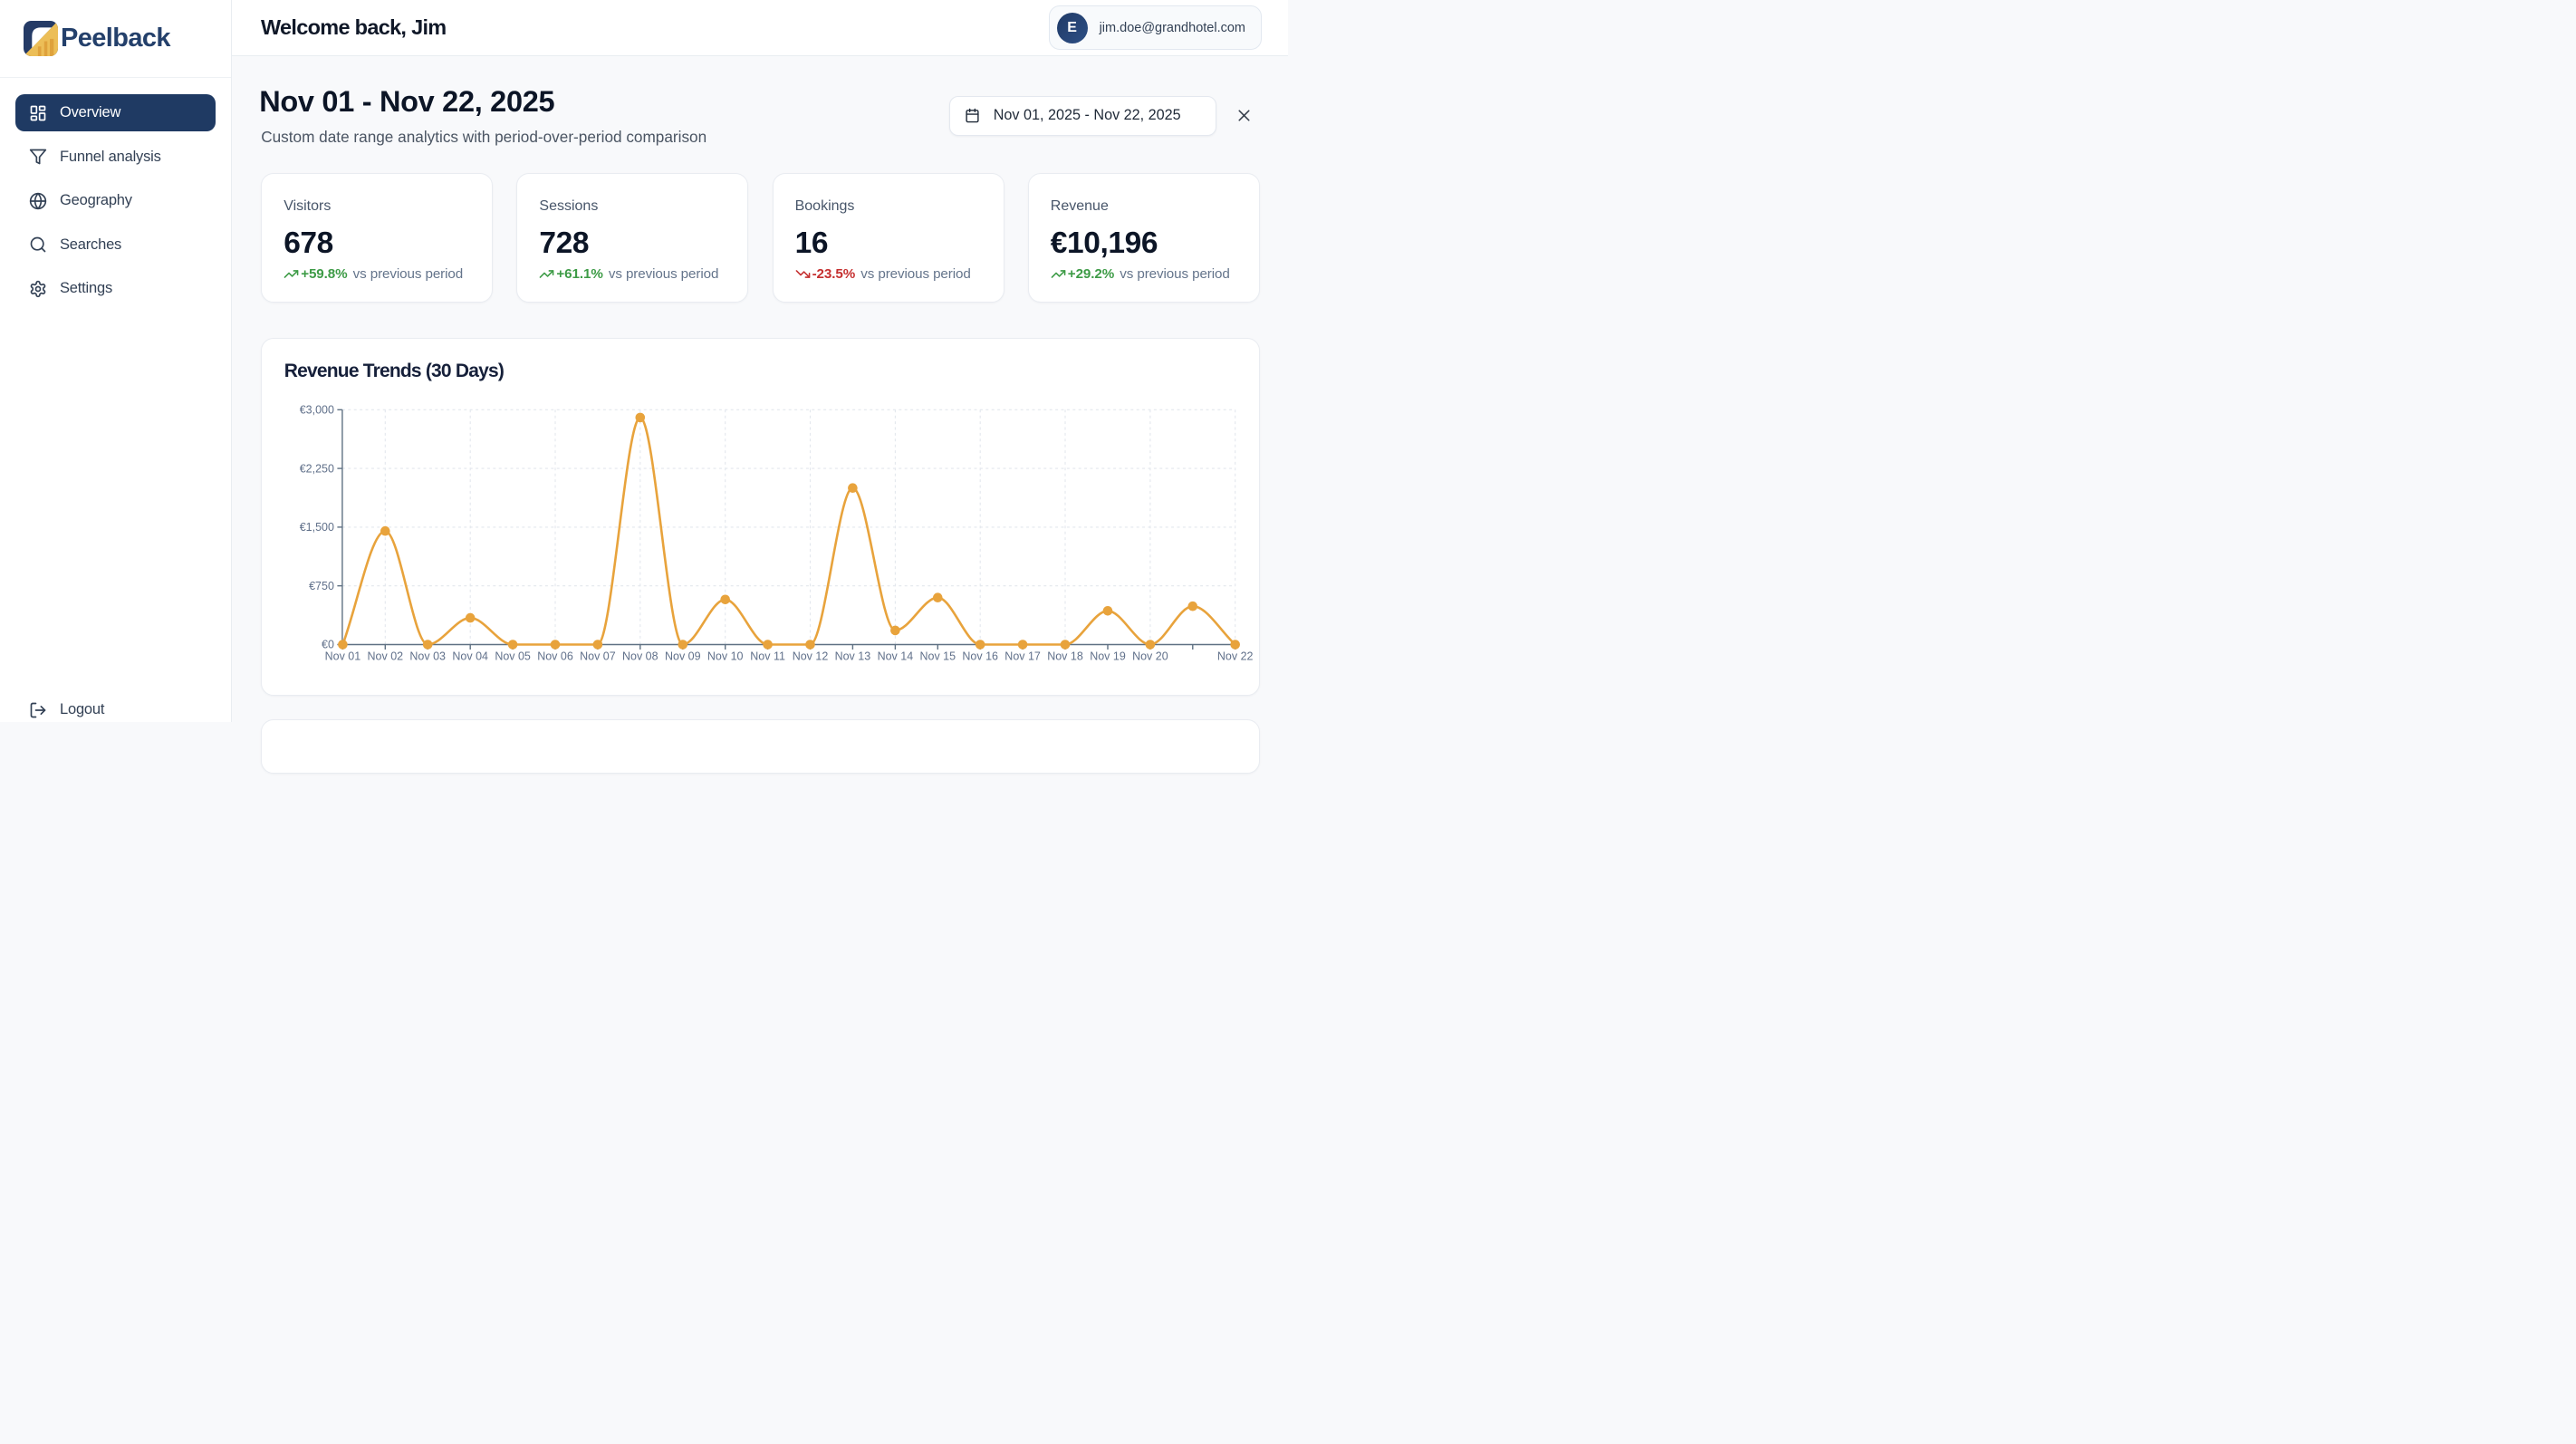  Describe the element at coordinates (328, 644) in the screenshot. I see `svg-text: €0` at that location.